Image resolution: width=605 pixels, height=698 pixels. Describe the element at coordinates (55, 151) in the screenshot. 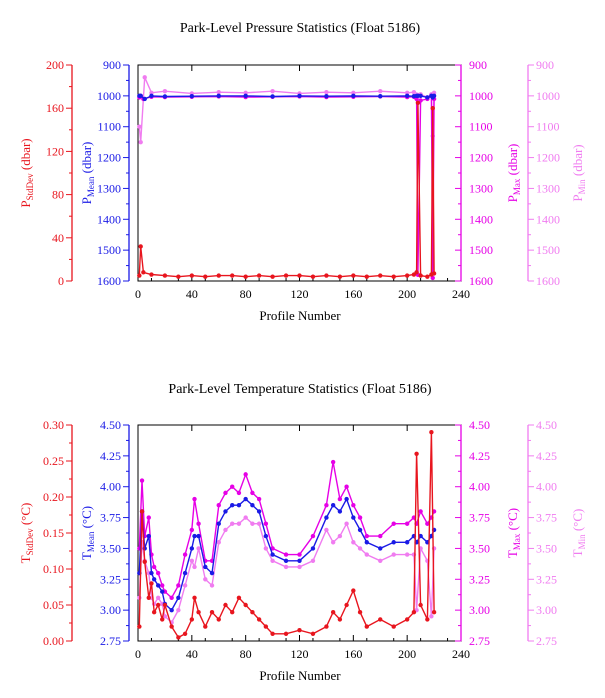

I see `pressure-stddev-tick-label: 120` at that location.